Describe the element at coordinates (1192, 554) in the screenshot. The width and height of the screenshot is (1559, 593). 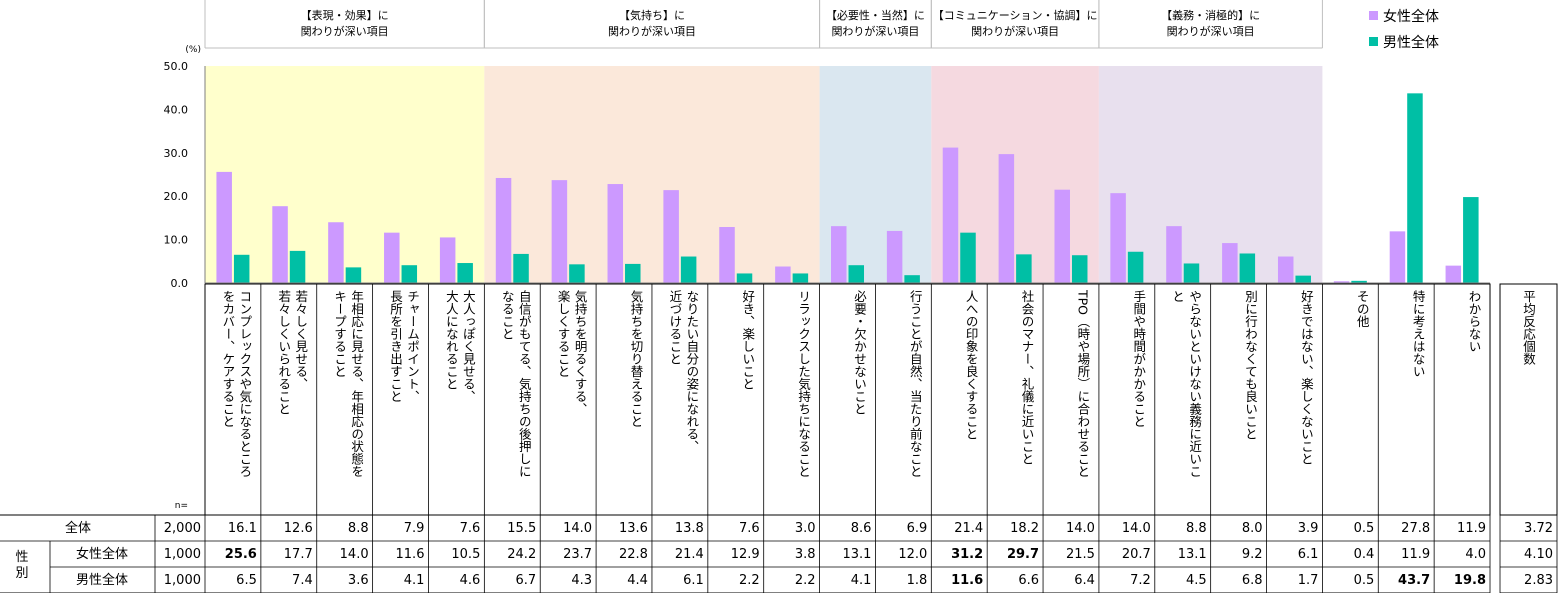
I see `table-cell: 13.1` at that location.